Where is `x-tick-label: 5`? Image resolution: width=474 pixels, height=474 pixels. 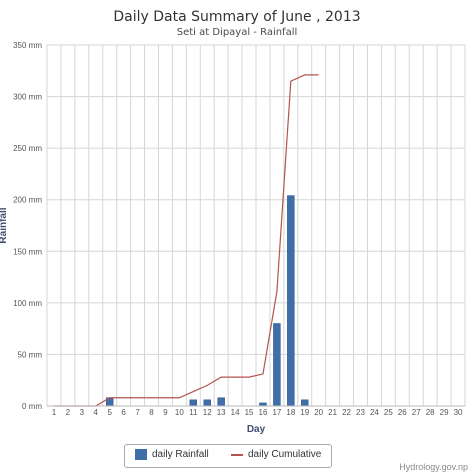 x-tick-label: 5 is located at coordinates (109, 412).